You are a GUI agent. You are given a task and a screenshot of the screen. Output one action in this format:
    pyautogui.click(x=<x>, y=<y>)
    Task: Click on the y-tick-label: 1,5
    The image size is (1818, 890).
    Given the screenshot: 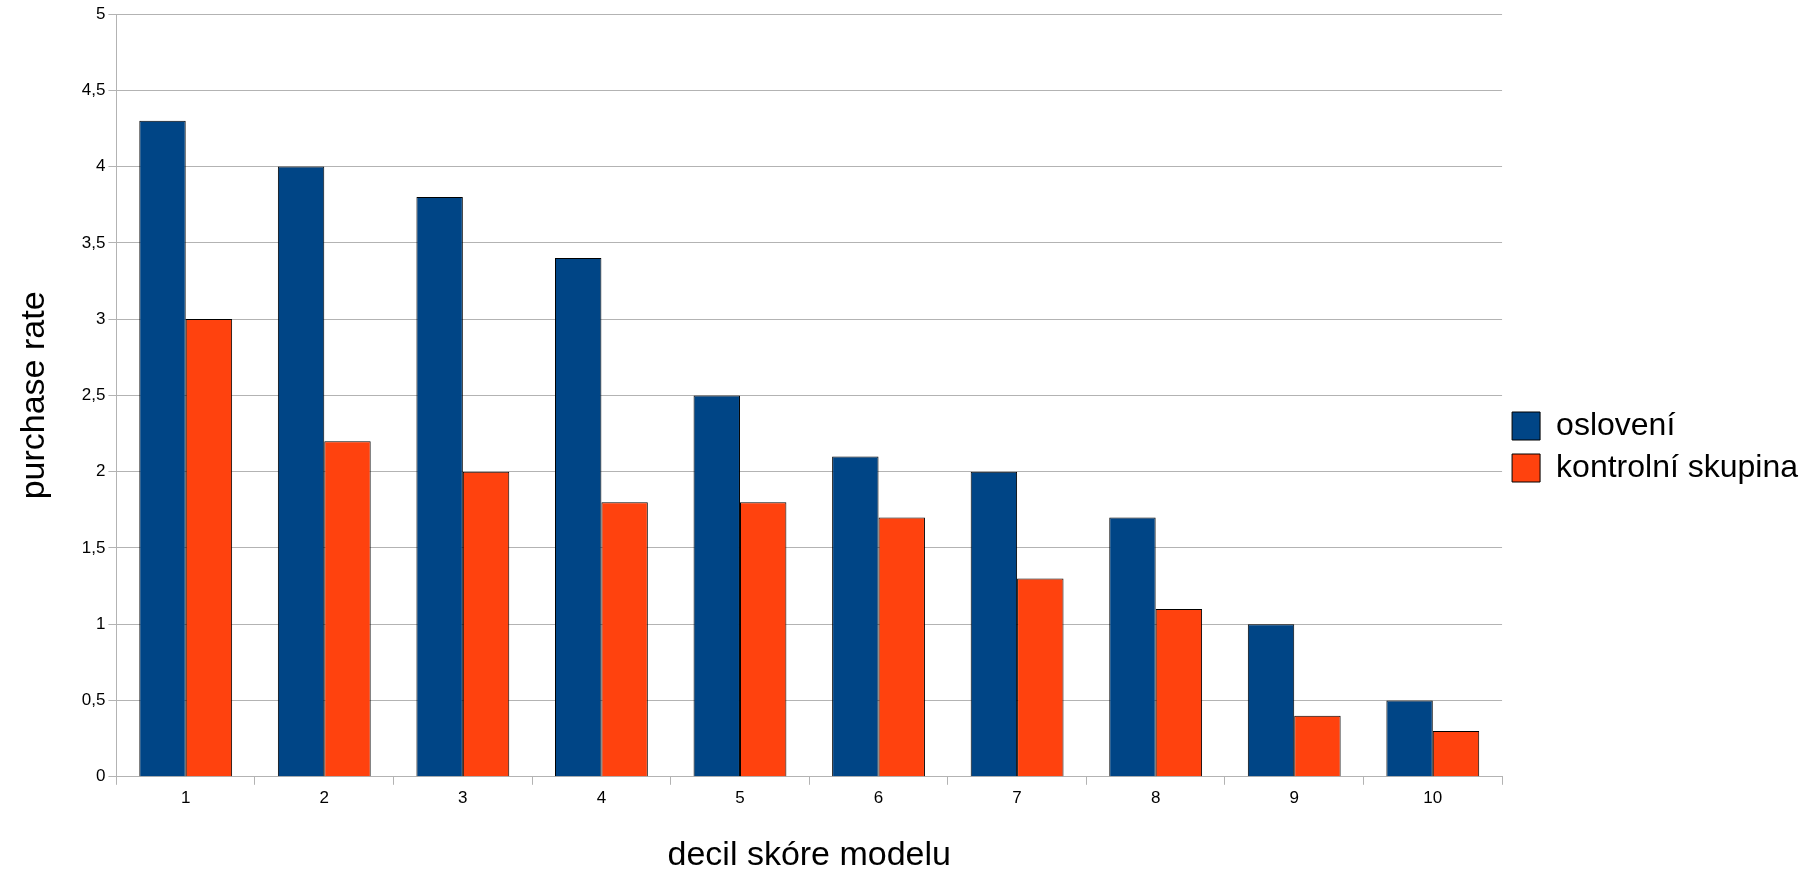 What is the action you would take?
    pyautogui.click(x=93, y=547)
    